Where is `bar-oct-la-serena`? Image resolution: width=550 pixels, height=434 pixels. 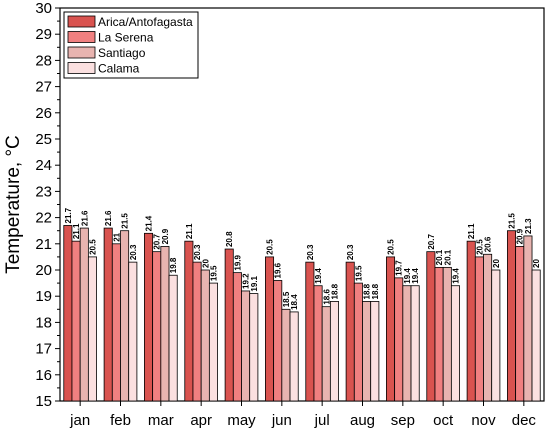 bar-oct-la-serena is located at coordinates (439, 334).